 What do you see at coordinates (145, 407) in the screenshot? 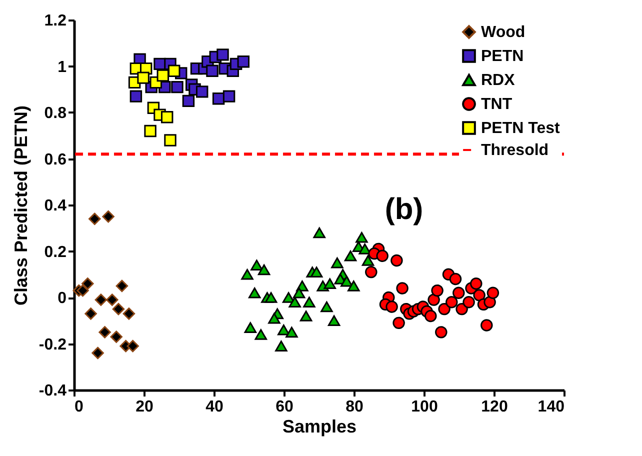
I see `x-tick-label: 20` at bounding box center [145, 407].